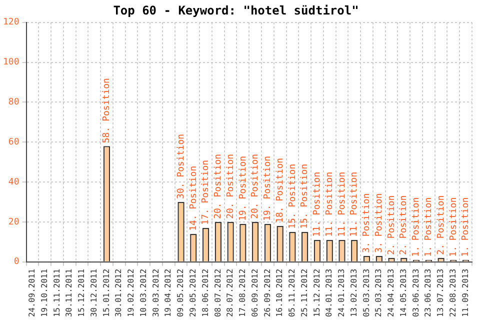 This screenshot has width=480, height=320. What do you see at coordinates (391, 293) in the screenshot?
I see `x-tick-label: 24.04.2013` at bounding box center [391, 293].